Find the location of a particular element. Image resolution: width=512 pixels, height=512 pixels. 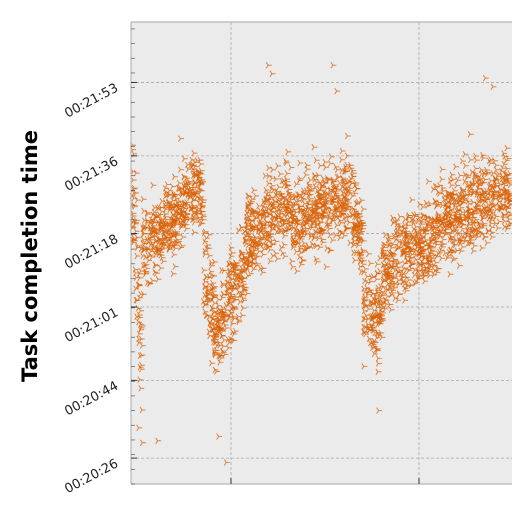

y-tick-label: 00:21:53 is located at coordinates (91, 101).